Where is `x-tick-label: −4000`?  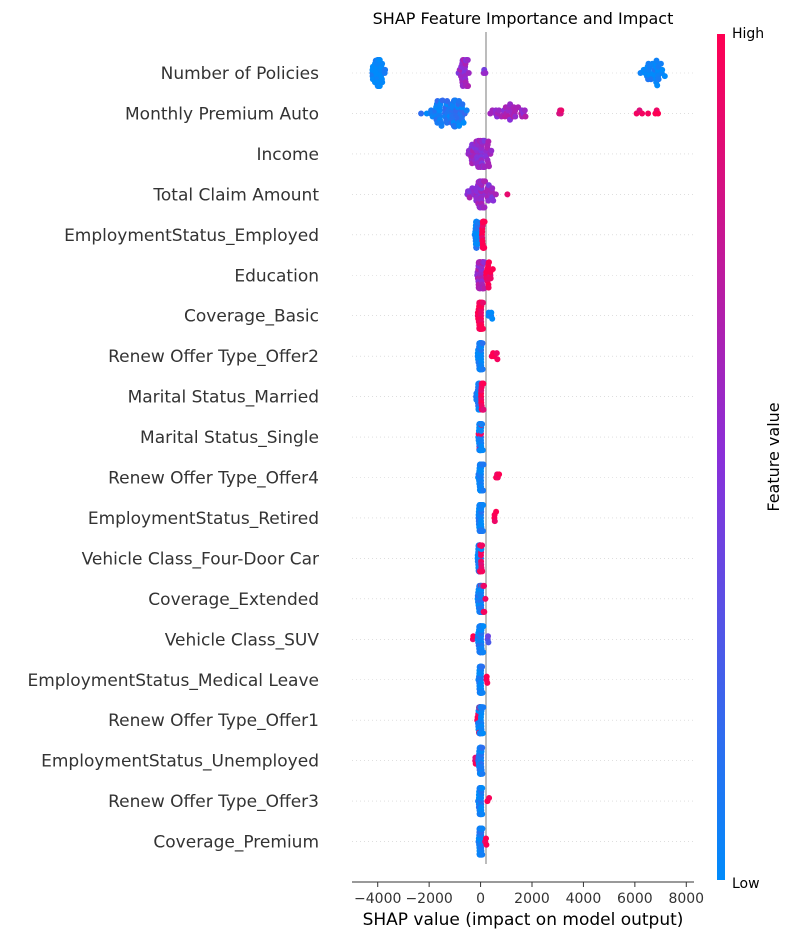
x-tick-label: −4000 is located at coordinates (377, 899).